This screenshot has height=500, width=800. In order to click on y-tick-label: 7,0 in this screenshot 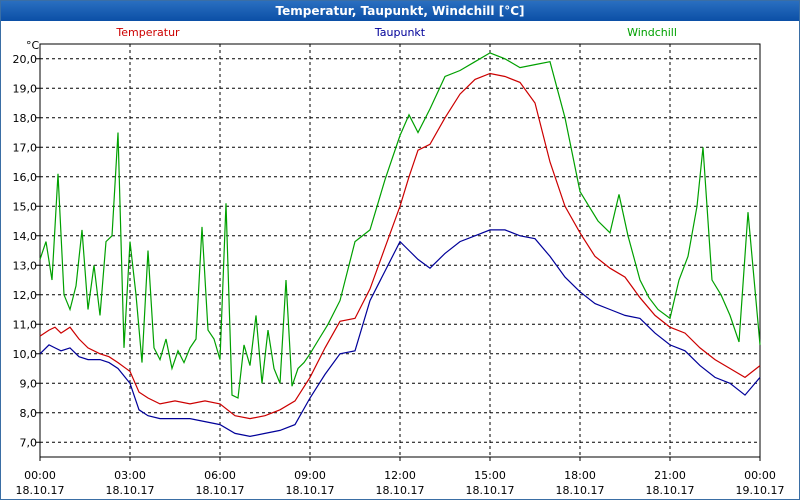, I will do `click(29, 442)`.